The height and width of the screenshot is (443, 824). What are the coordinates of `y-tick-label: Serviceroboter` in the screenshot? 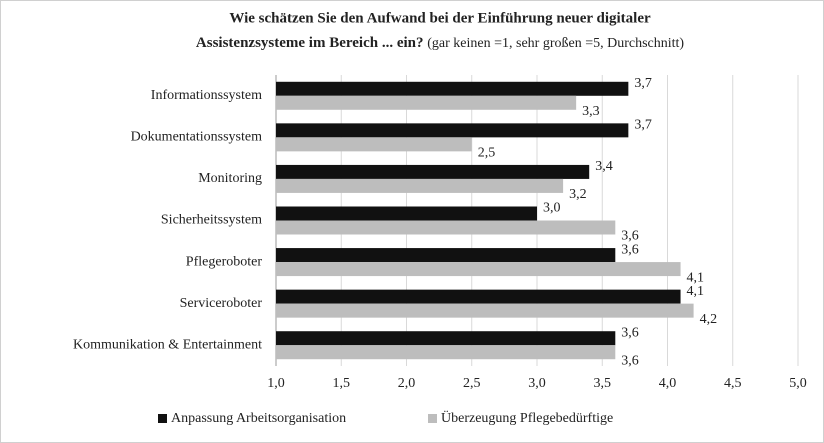 It's located at (221, 303).